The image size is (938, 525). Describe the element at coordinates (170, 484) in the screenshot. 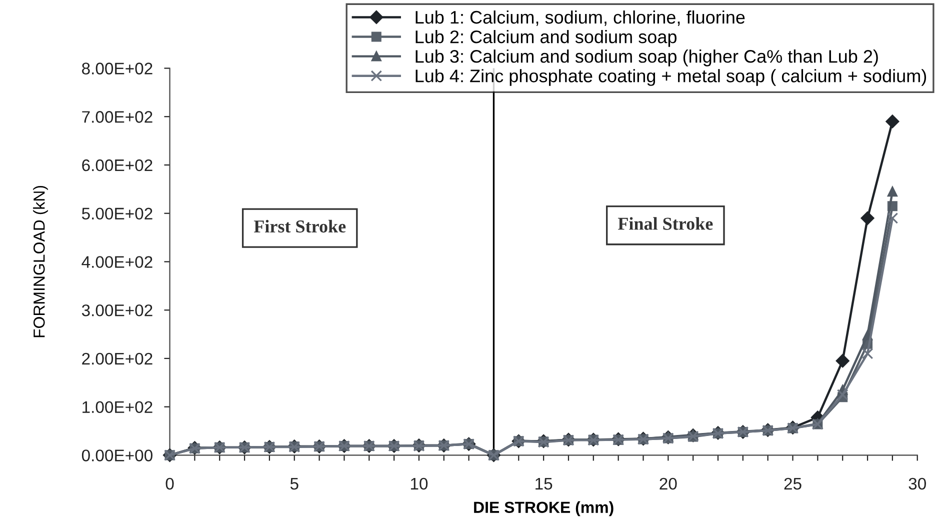

I see `x-tick-label: 0` at that location.